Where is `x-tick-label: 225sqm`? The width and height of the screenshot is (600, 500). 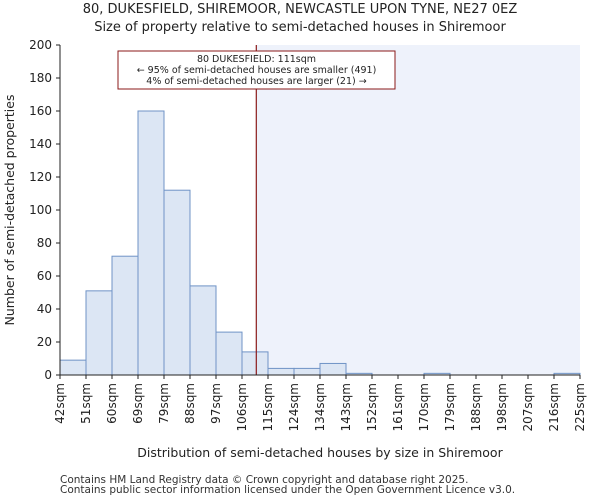 x-tick-label: 225sqm is located at coordinates (580, 407).